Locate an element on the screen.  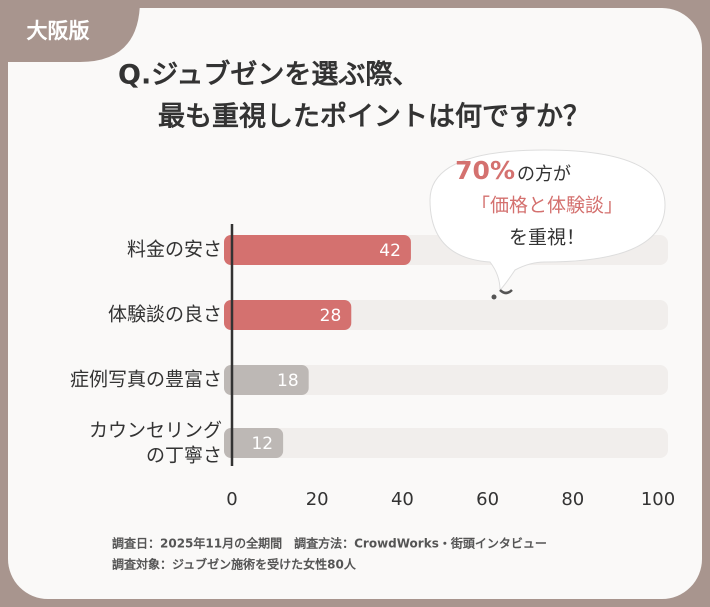
callout-text: を重視！ is located at coordinates (547, 238).